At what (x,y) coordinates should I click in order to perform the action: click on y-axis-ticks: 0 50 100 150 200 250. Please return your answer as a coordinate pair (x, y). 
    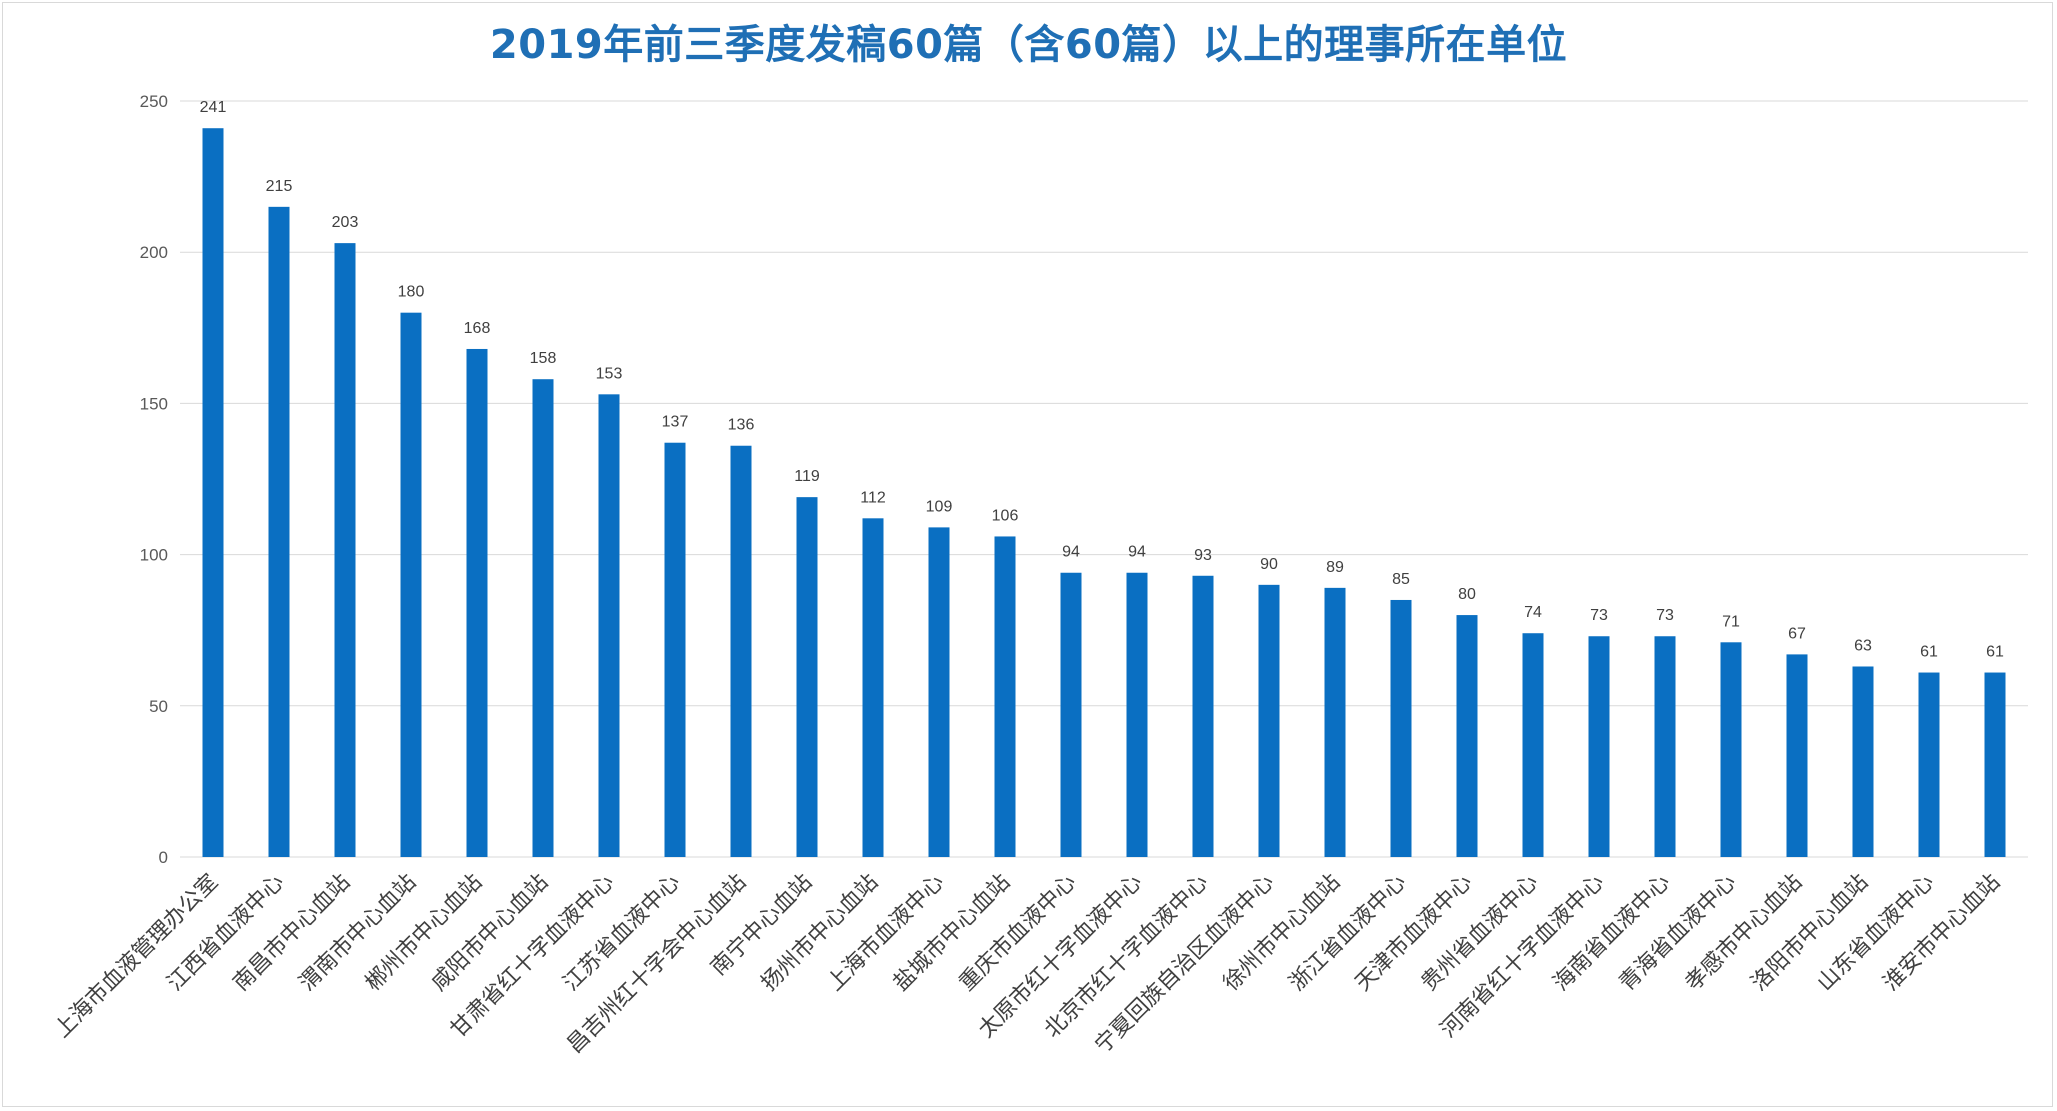
    Looking at the image, I should click on (154, 479).